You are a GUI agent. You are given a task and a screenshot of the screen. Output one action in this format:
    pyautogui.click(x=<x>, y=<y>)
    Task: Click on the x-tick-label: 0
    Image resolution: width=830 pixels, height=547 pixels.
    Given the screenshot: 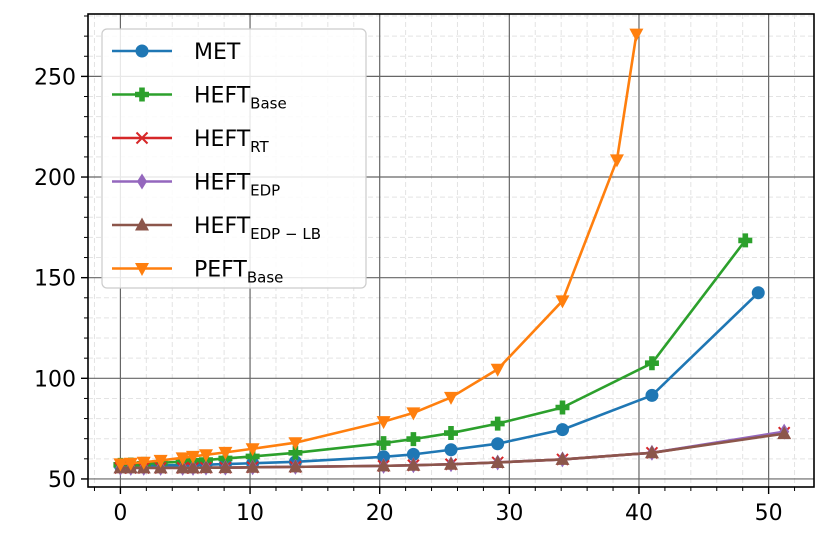 What is the action you would take?
    pyautogui.click(x=120, y=513)
    